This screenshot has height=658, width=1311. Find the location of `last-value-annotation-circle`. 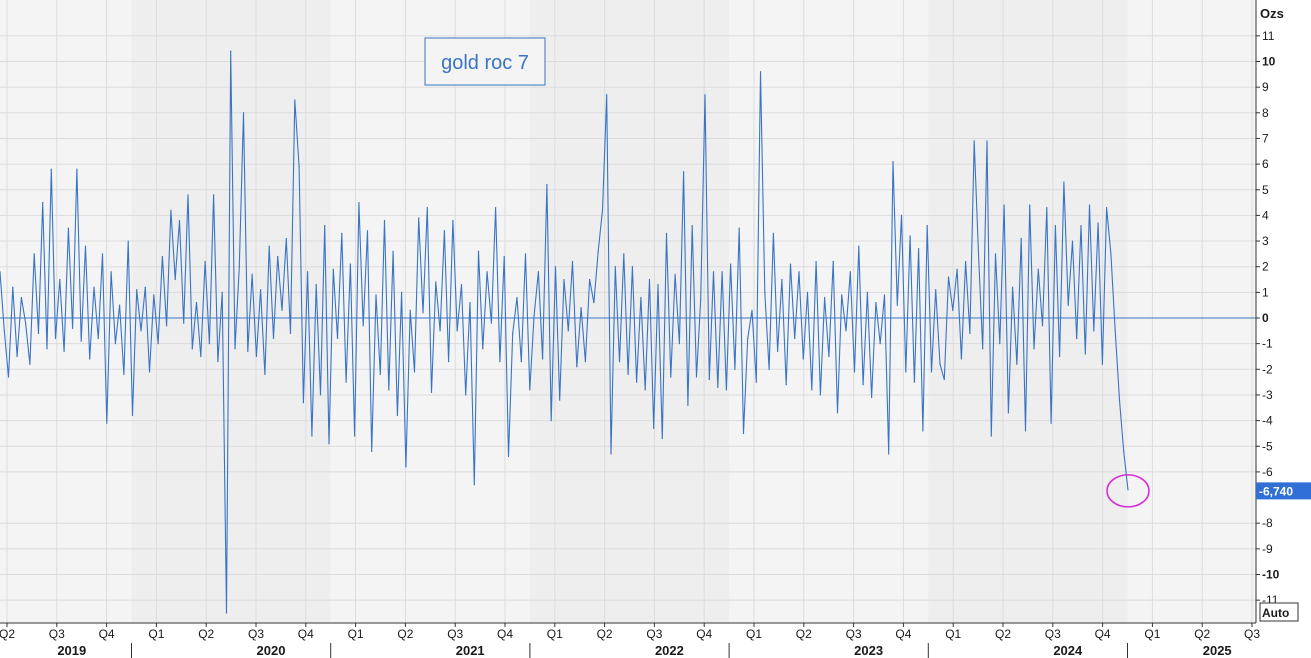

last-value-annotation-circle is located at coordinates (1128, 491).